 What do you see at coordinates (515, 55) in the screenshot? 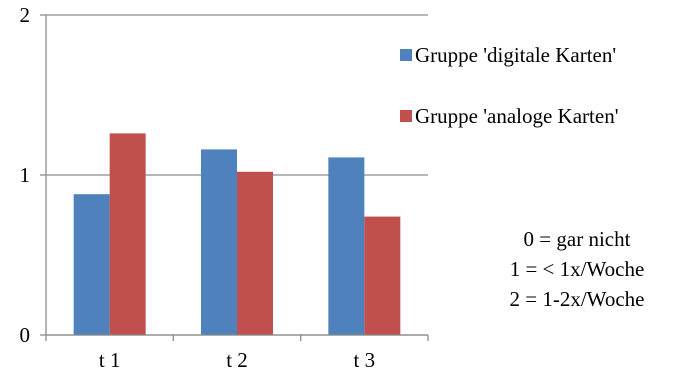
I see `legend-label-digital: Gruppe 'digitale Karten'` at bounding box center [515, 55].